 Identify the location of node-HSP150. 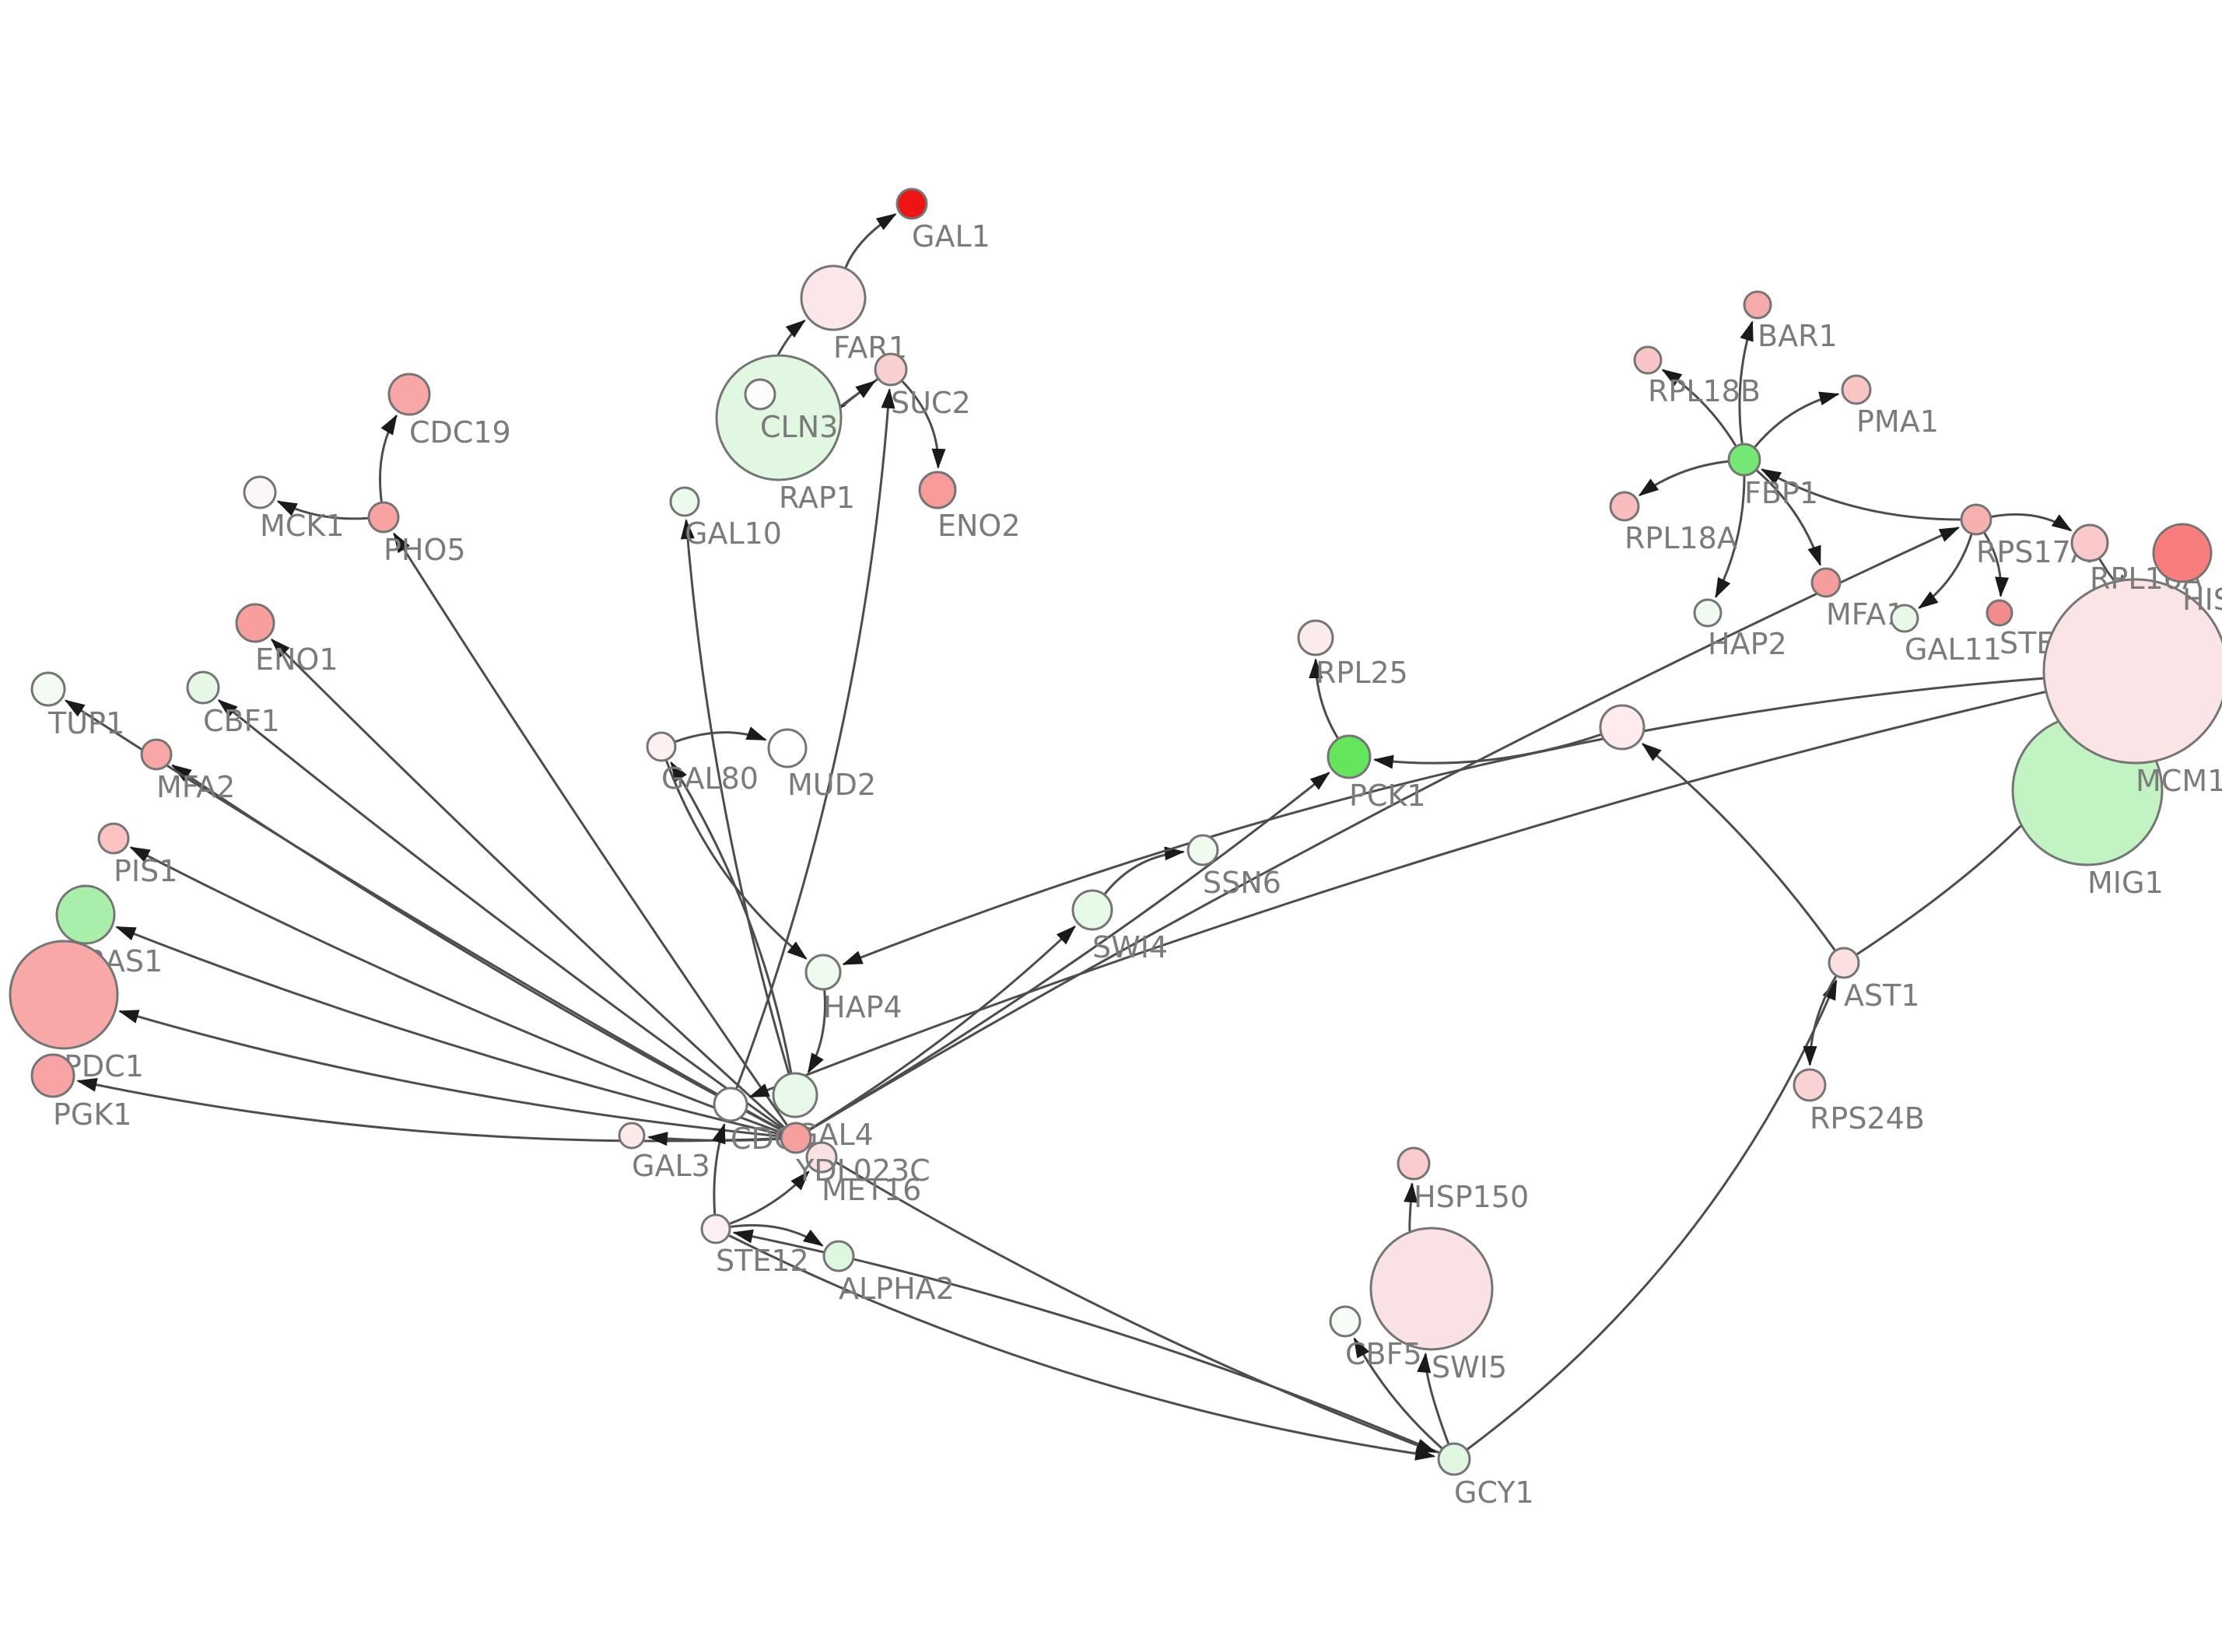
(1414, 1164).